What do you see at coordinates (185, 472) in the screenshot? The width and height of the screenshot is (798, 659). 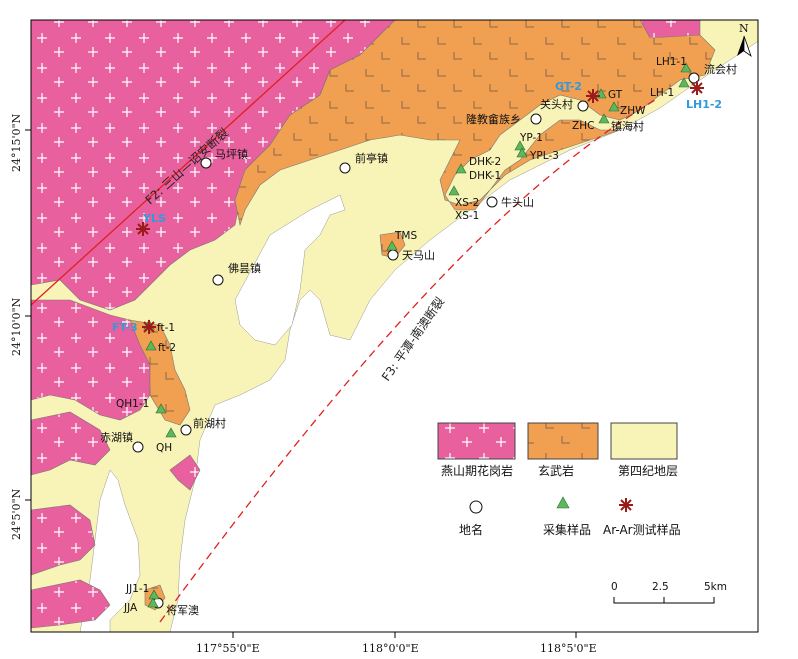 I see `granite-unit-coast` at bounding box center [185, 472].